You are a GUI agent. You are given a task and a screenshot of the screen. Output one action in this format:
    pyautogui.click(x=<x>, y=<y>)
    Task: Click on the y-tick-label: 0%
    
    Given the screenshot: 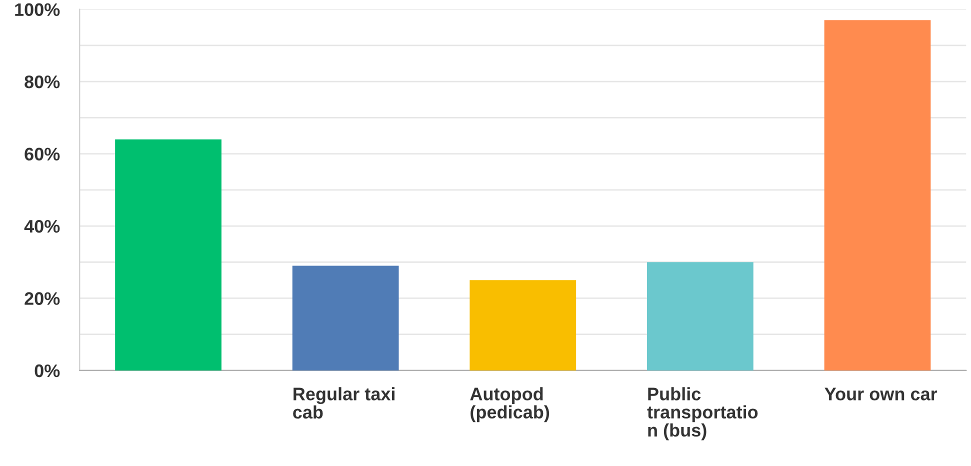 What is the action you would take?
    pyautogui.click(x=47, y=371)
    